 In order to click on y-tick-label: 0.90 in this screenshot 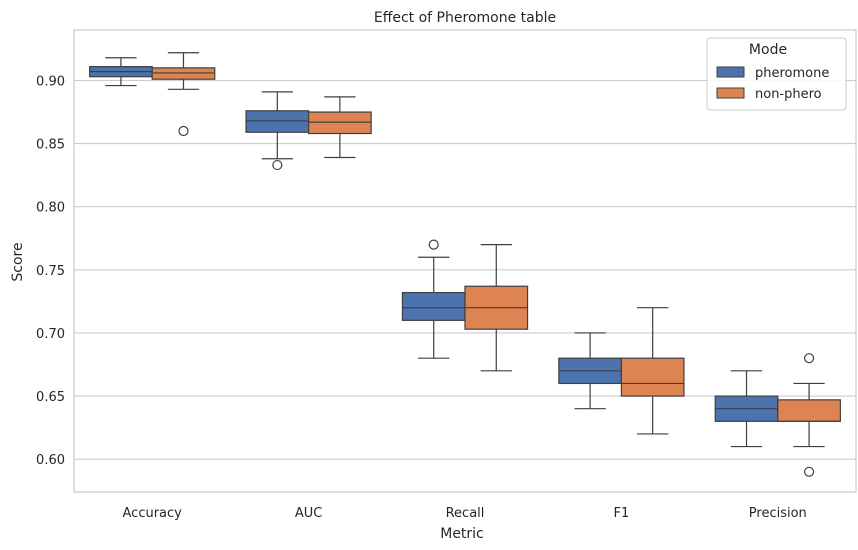, I will do `click(50, 81)`.